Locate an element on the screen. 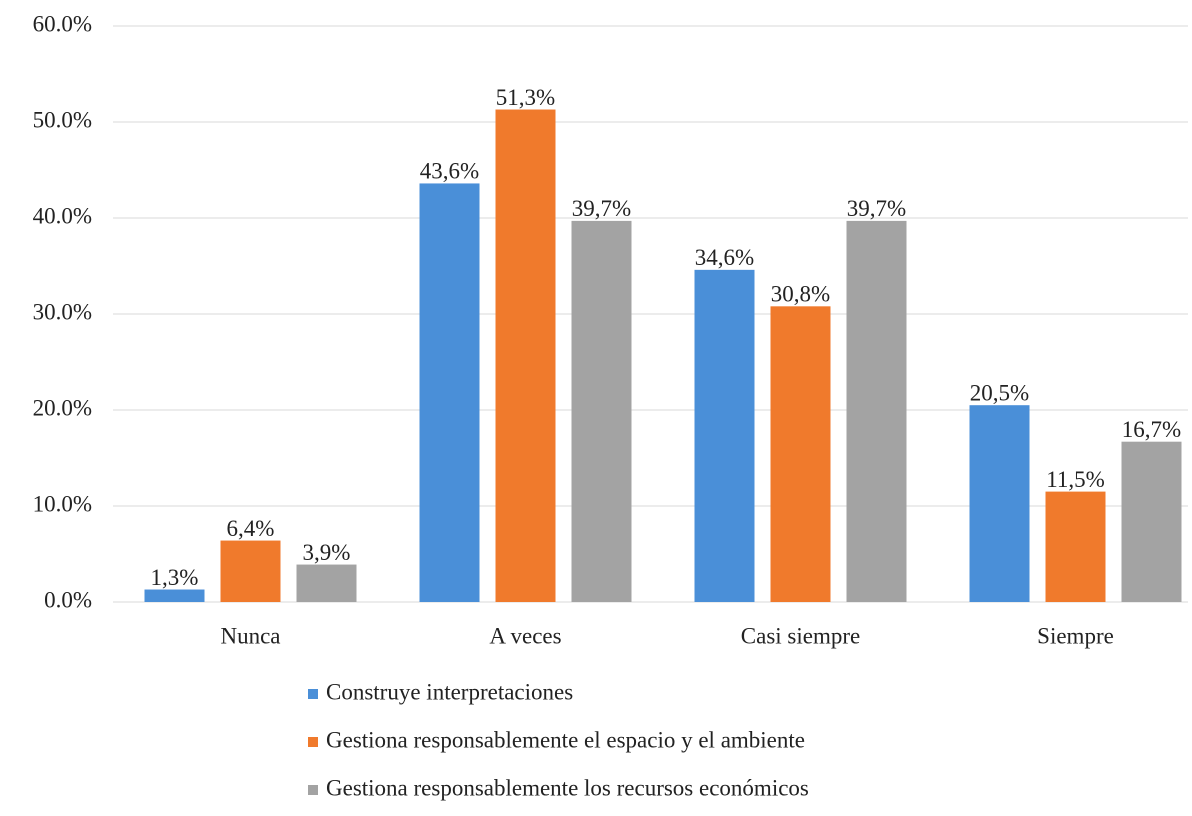 This screenshot has width=1192, height=816. x-tick-label: Siempre is located at coordinates (1075, 635).